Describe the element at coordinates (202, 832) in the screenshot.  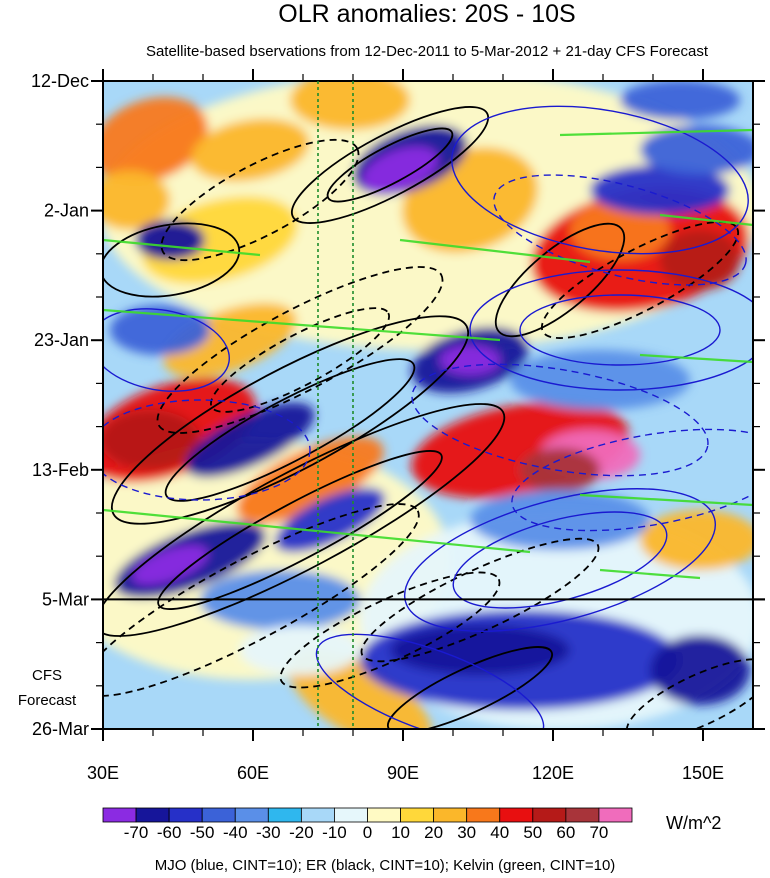
I see `colorbar-tick-label: -50` at that location.